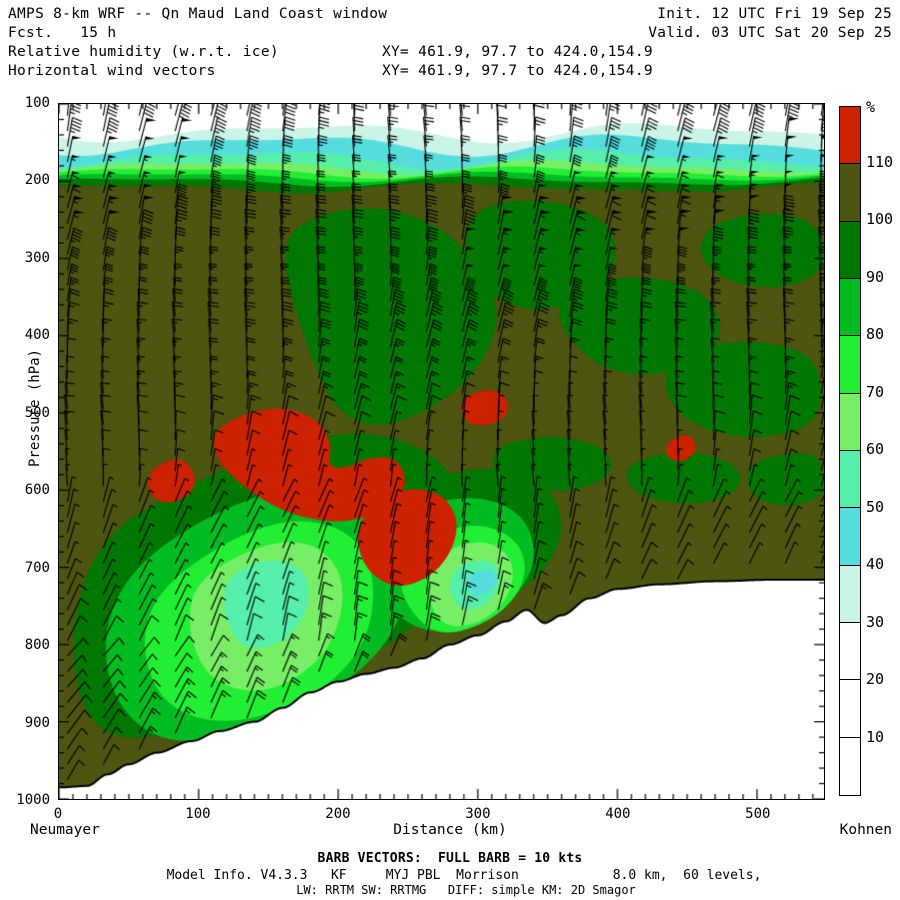 The image size is (900, 900). I want to click on colorbar-tick-label: 90, so click(875, 276).